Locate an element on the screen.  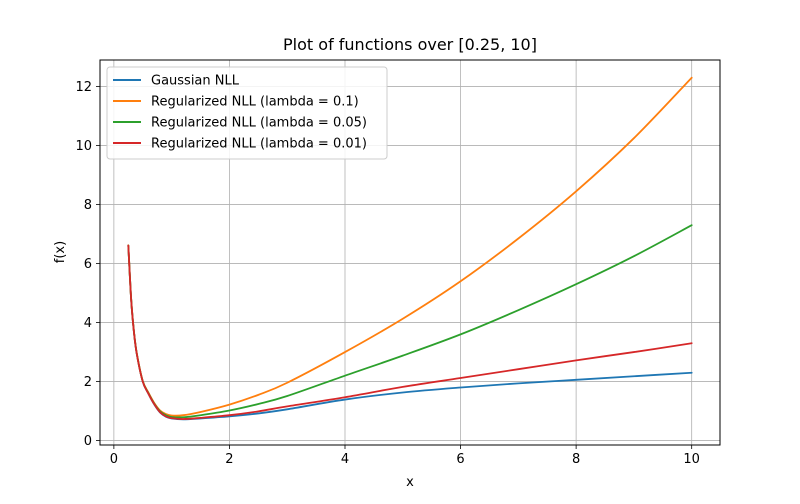
y-axis-label: f(x) is located at coordinates (60, 252).